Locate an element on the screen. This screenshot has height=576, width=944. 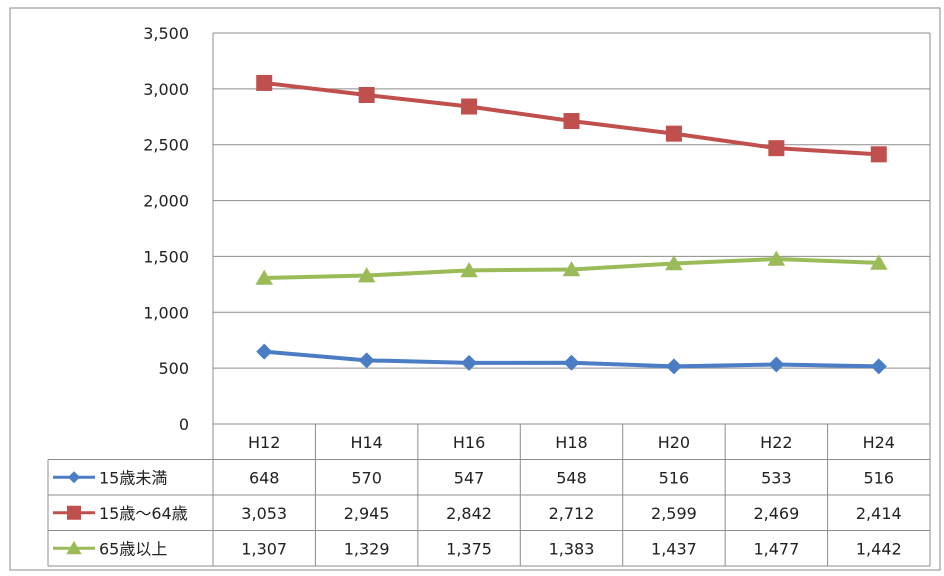
x-category-label: H18 is located at coordinates (571, 442).